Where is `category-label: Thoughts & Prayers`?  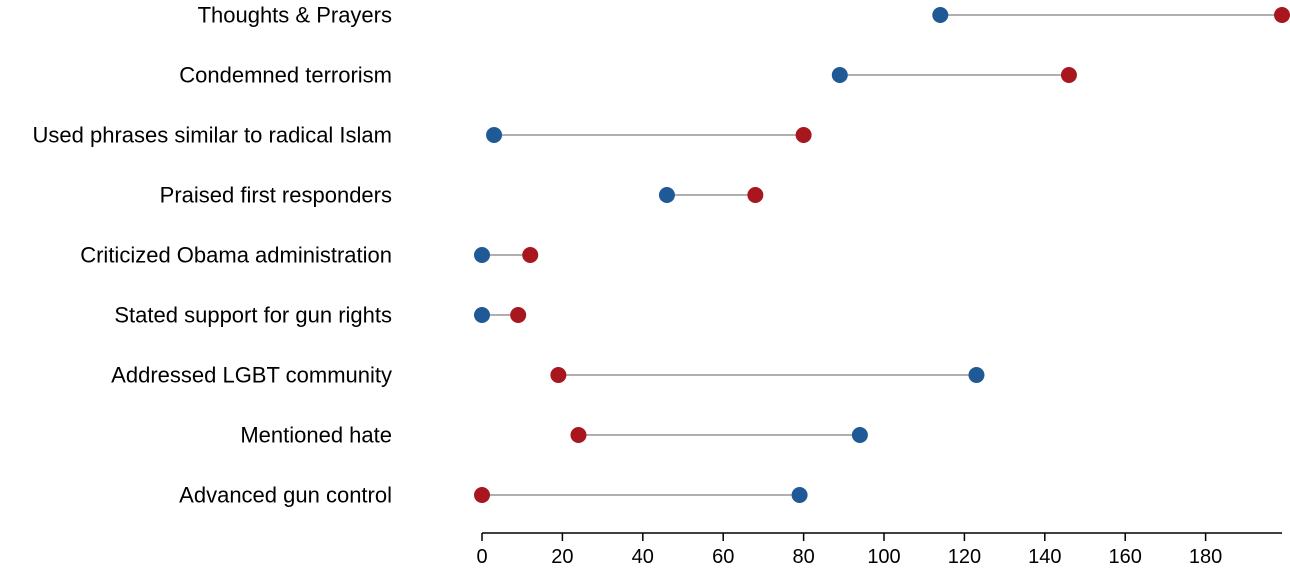
category-label: Thoughts & Prayers is located at coordinates (295, 15).